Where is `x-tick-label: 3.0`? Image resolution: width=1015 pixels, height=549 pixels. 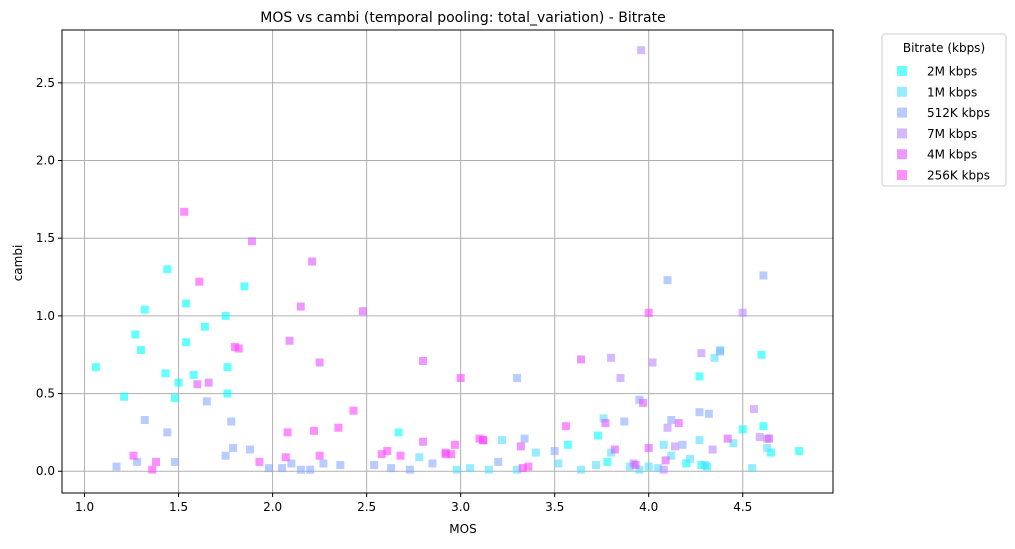 x-tick-label: 3.0 is located at coordinates (460, 507).